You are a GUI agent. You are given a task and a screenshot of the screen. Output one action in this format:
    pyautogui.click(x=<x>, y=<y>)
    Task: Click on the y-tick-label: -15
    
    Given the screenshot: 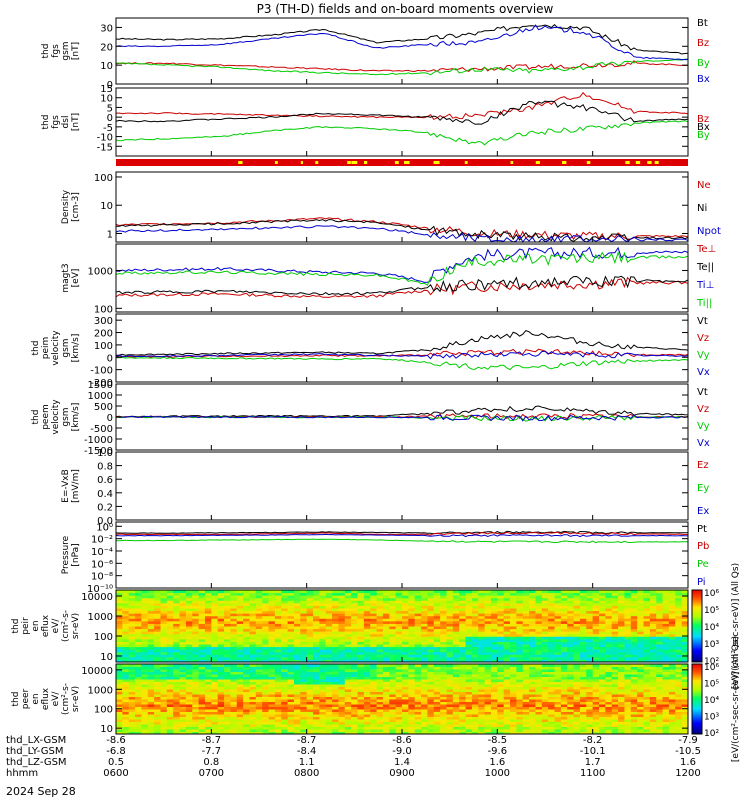 What is the action you would take?
    pyautogui.click(x=105, y=147)
    